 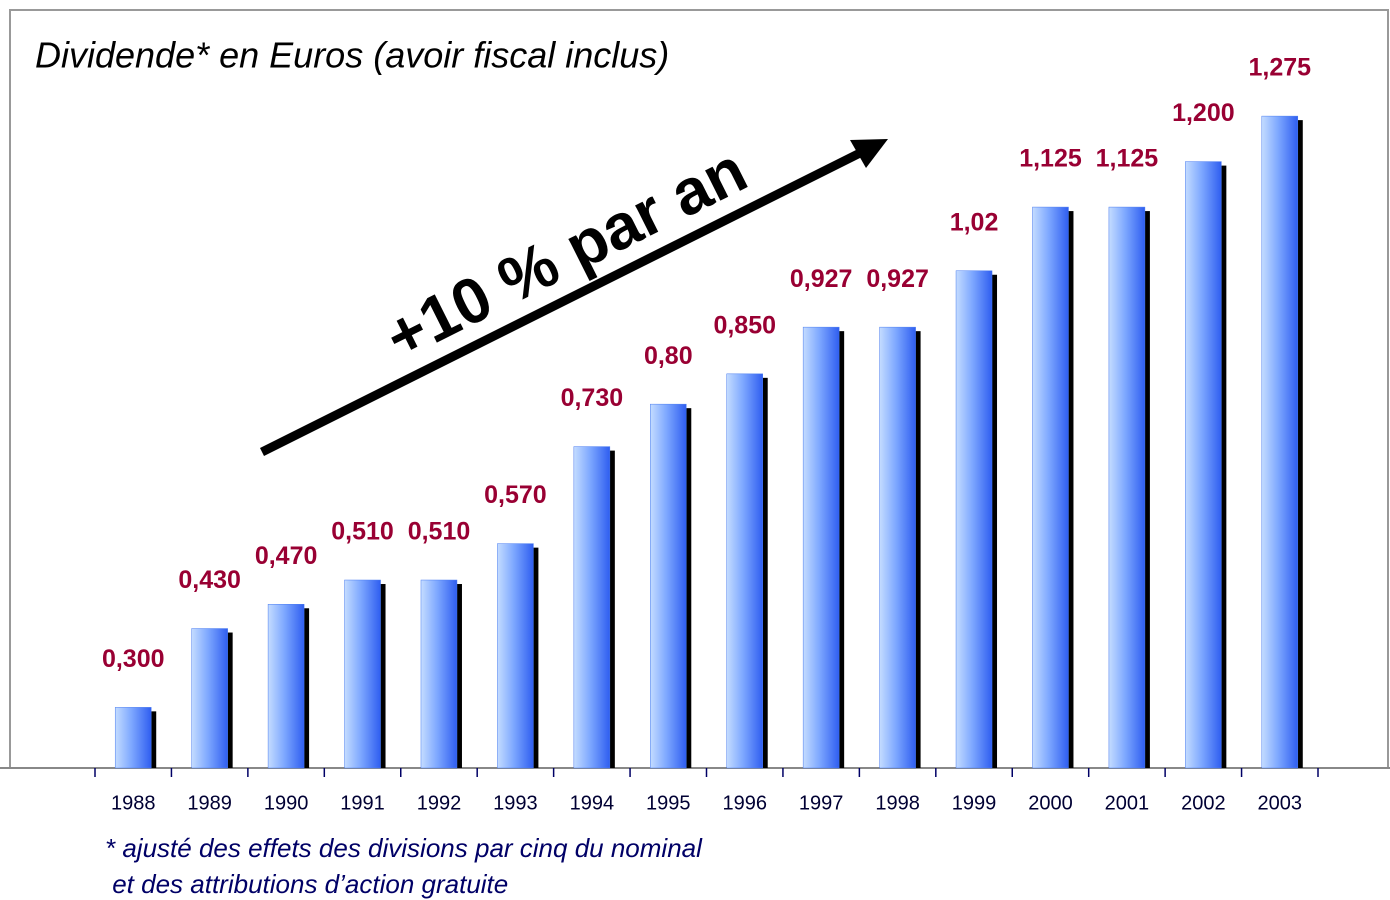 What do you see at coordinates (286, 556) in the screenshot?
I see `value-label: 0,470` at bounding box center [286, 556].